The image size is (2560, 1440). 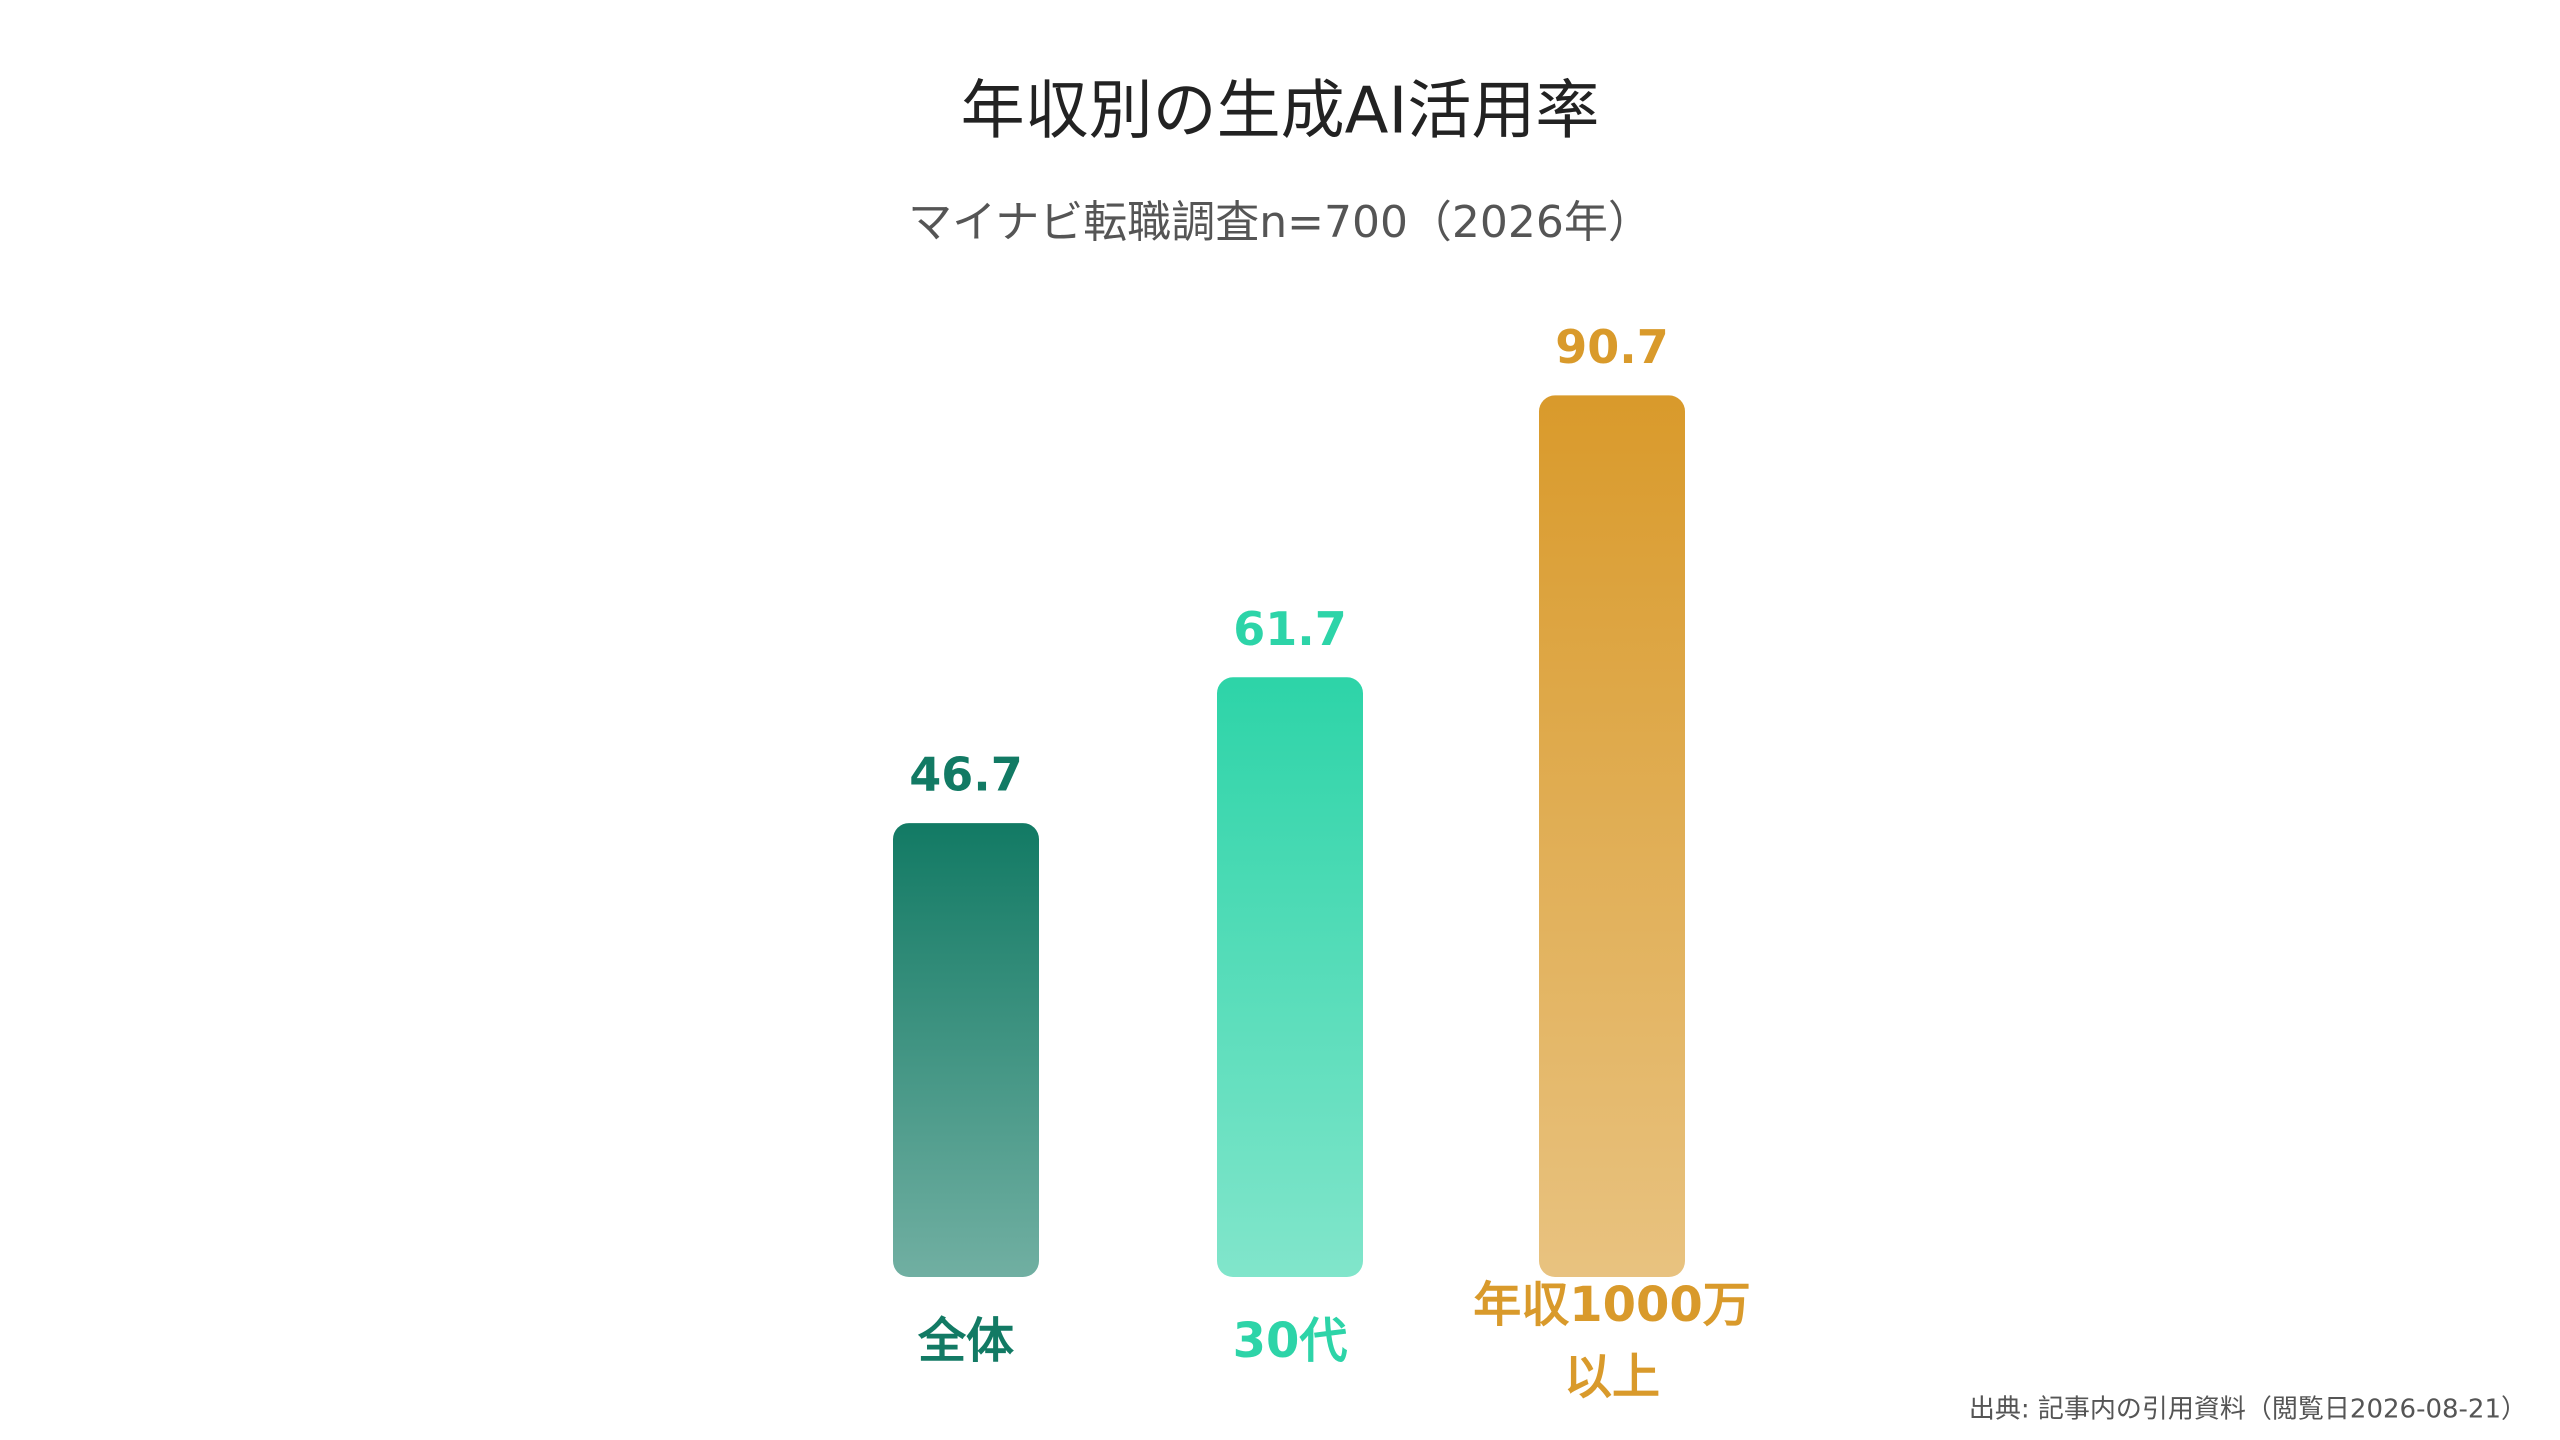 I want to click on value-label: 90.7, so click(x=1612, y=347).